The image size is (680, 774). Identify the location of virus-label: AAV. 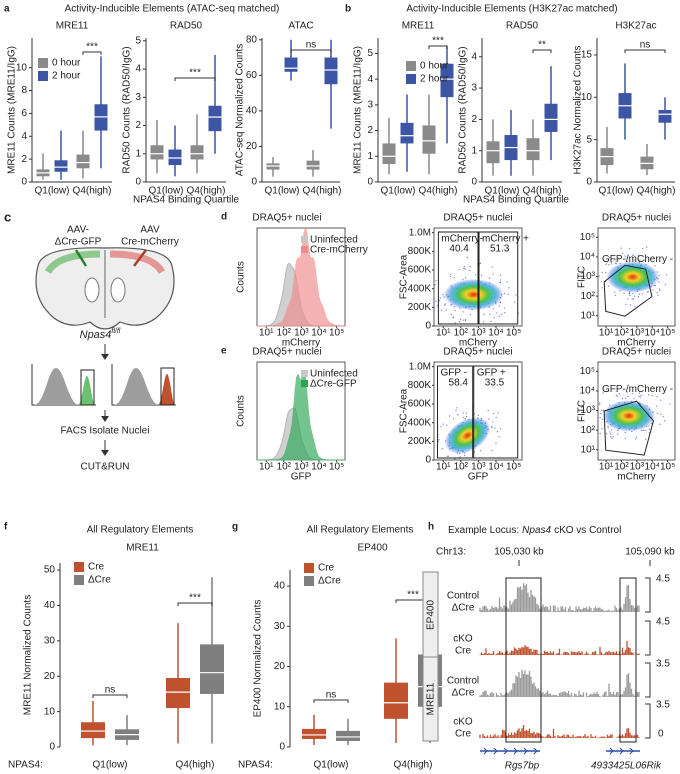
(150, 230).